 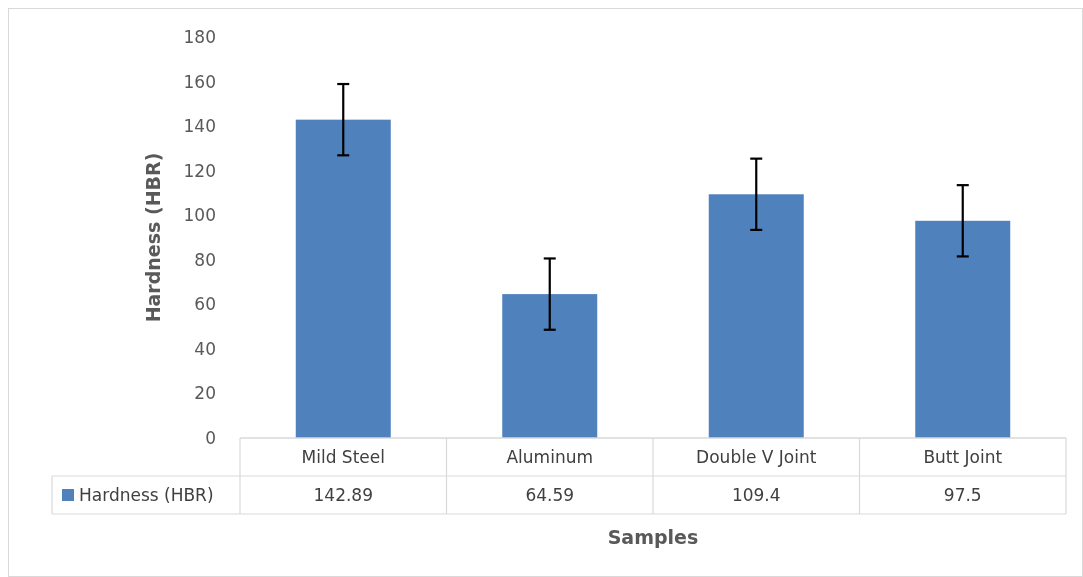 I want to click on x-tick-label: Aluminum, so click(x=550, y=456).